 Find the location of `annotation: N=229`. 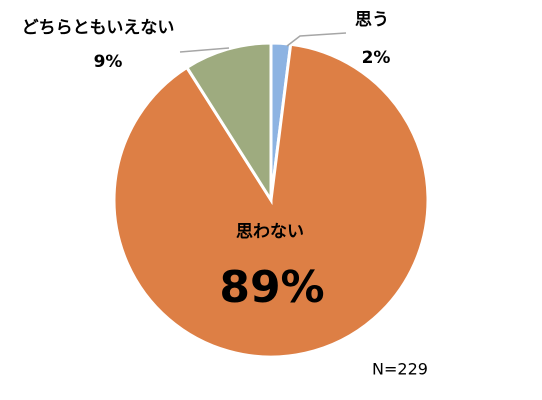

annotation: N=229 is located at coordinates (400, 369).